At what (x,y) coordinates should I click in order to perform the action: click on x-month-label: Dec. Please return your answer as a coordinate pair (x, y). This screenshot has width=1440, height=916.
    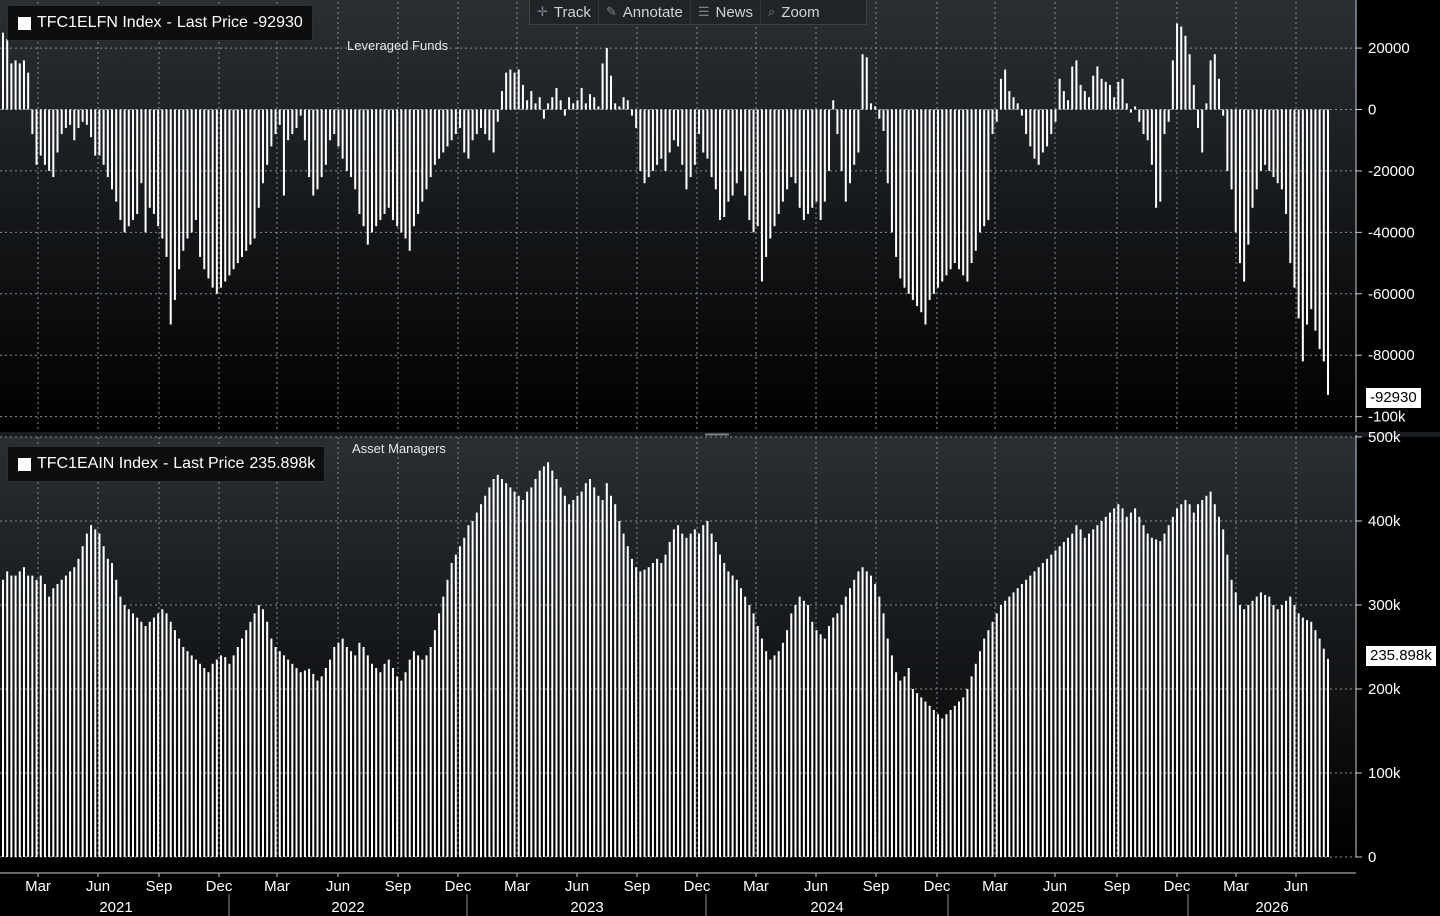
    Looking at the image, I should click on (697, 886).